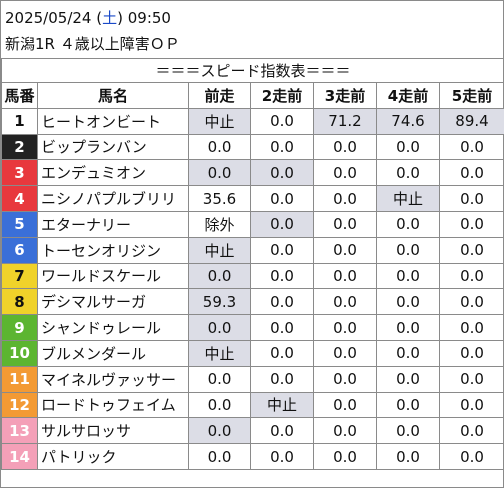 This screenshot has height=488, width=504. I want to click on col-header-number: 馬番, so click(19, 95).